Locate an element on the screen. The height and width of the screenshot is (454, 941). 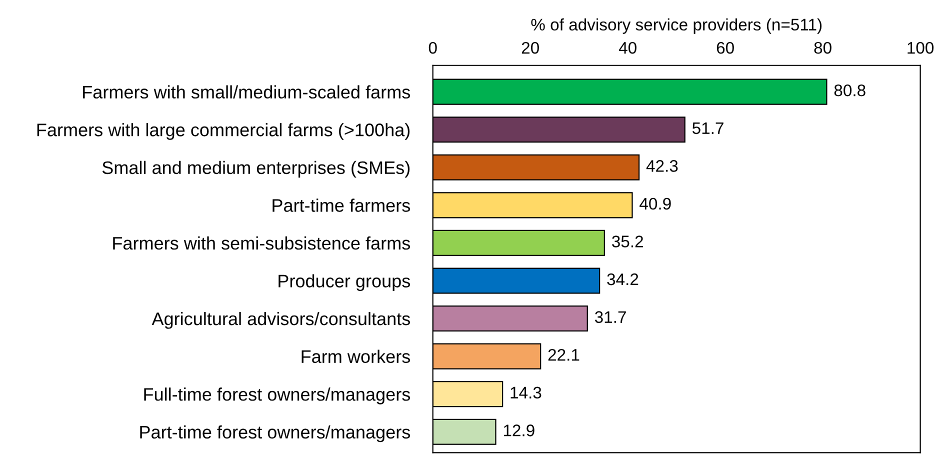
y-tick-label: Full-time forest owners/managers is located at coordinates (277, 396).